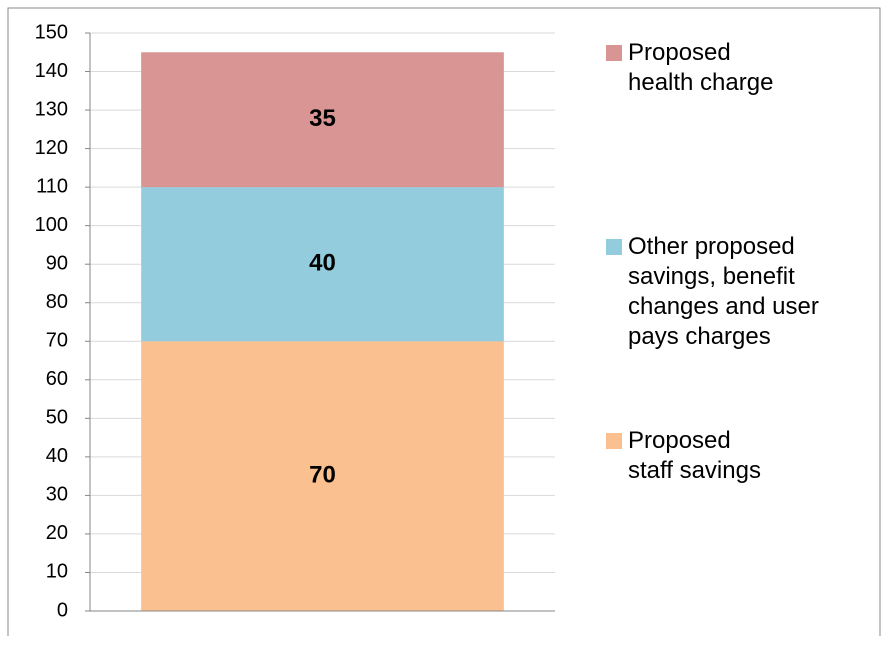 The height and width of the screenshot is (646, 890). I want to click on y-tick-label: 120, so click(51, 148).